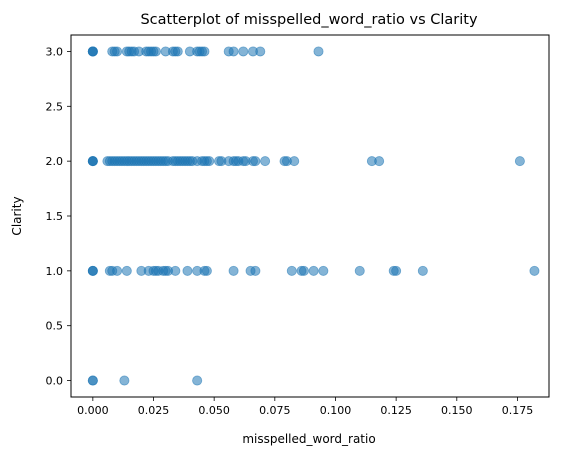  Describe the element at coordinates (336, 410) in the screenshot. I see `x-tick-label: 0.100` at that location.